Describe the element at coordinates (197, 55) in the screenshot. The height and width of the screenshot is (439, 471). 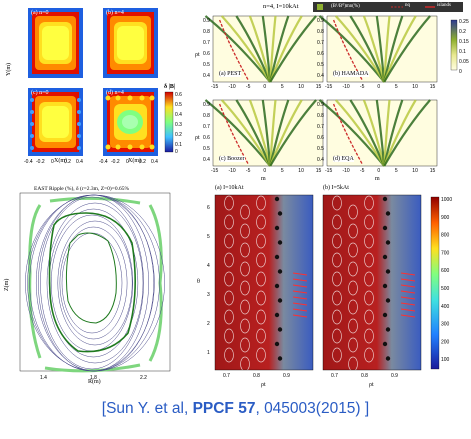
I see `y-axis-label-top: ρt` at that location.